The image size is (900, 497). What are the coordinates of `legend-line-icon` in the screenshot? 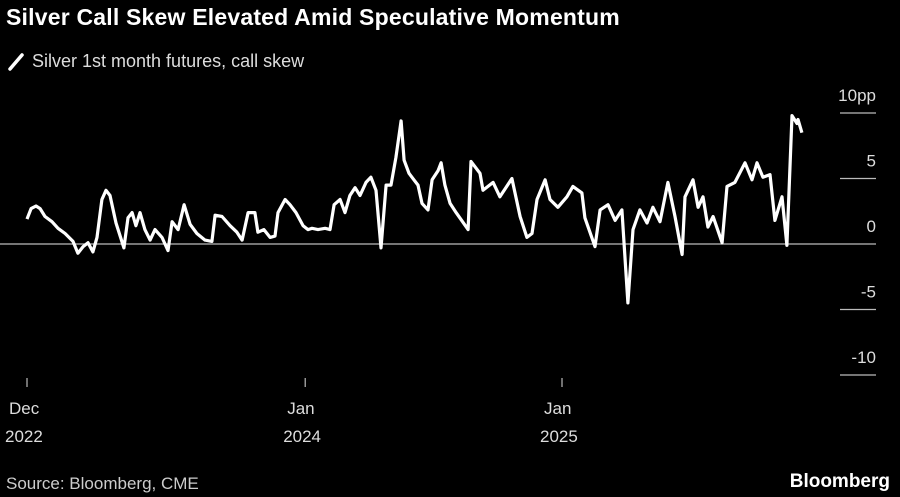 It's located at (16, 61).